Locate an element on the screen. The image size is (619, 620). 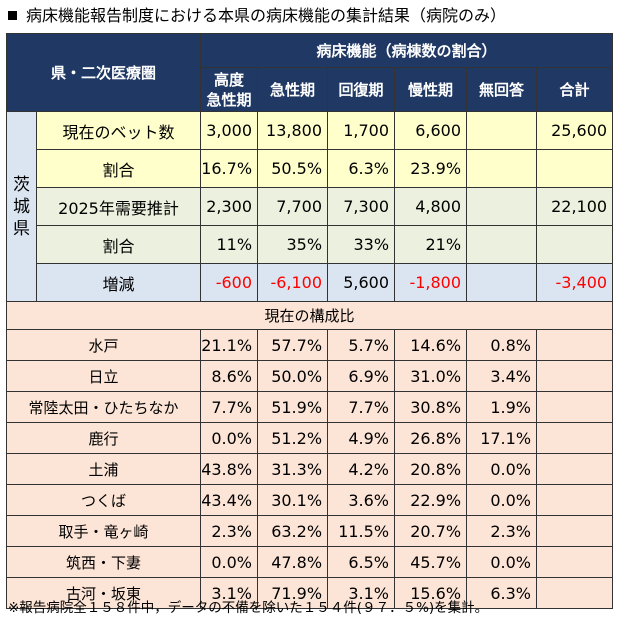
table-cell: 6.9% is located at coordinates (361, 376).